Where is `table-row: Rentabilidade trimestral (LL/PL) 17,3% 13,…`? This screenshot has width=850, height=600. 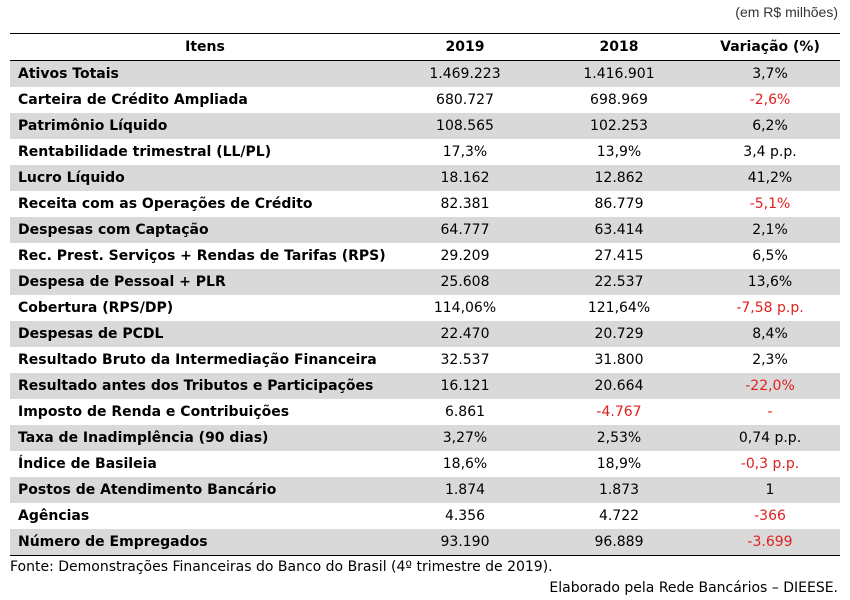 table-row: Rentabilidade trimestral (LL/PL) 17,3% 13,… is located at coordinates (425, 152).